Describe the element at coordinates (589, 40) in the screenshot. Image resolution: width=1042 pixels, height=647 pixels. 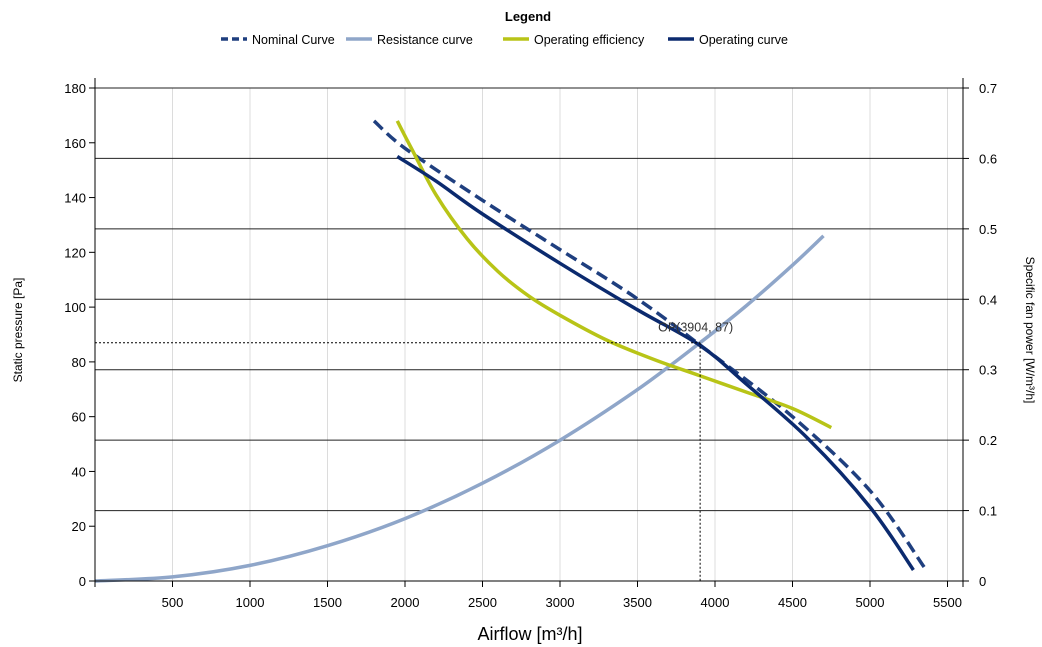
I see `legend-label: Operating efficiency` at that location.